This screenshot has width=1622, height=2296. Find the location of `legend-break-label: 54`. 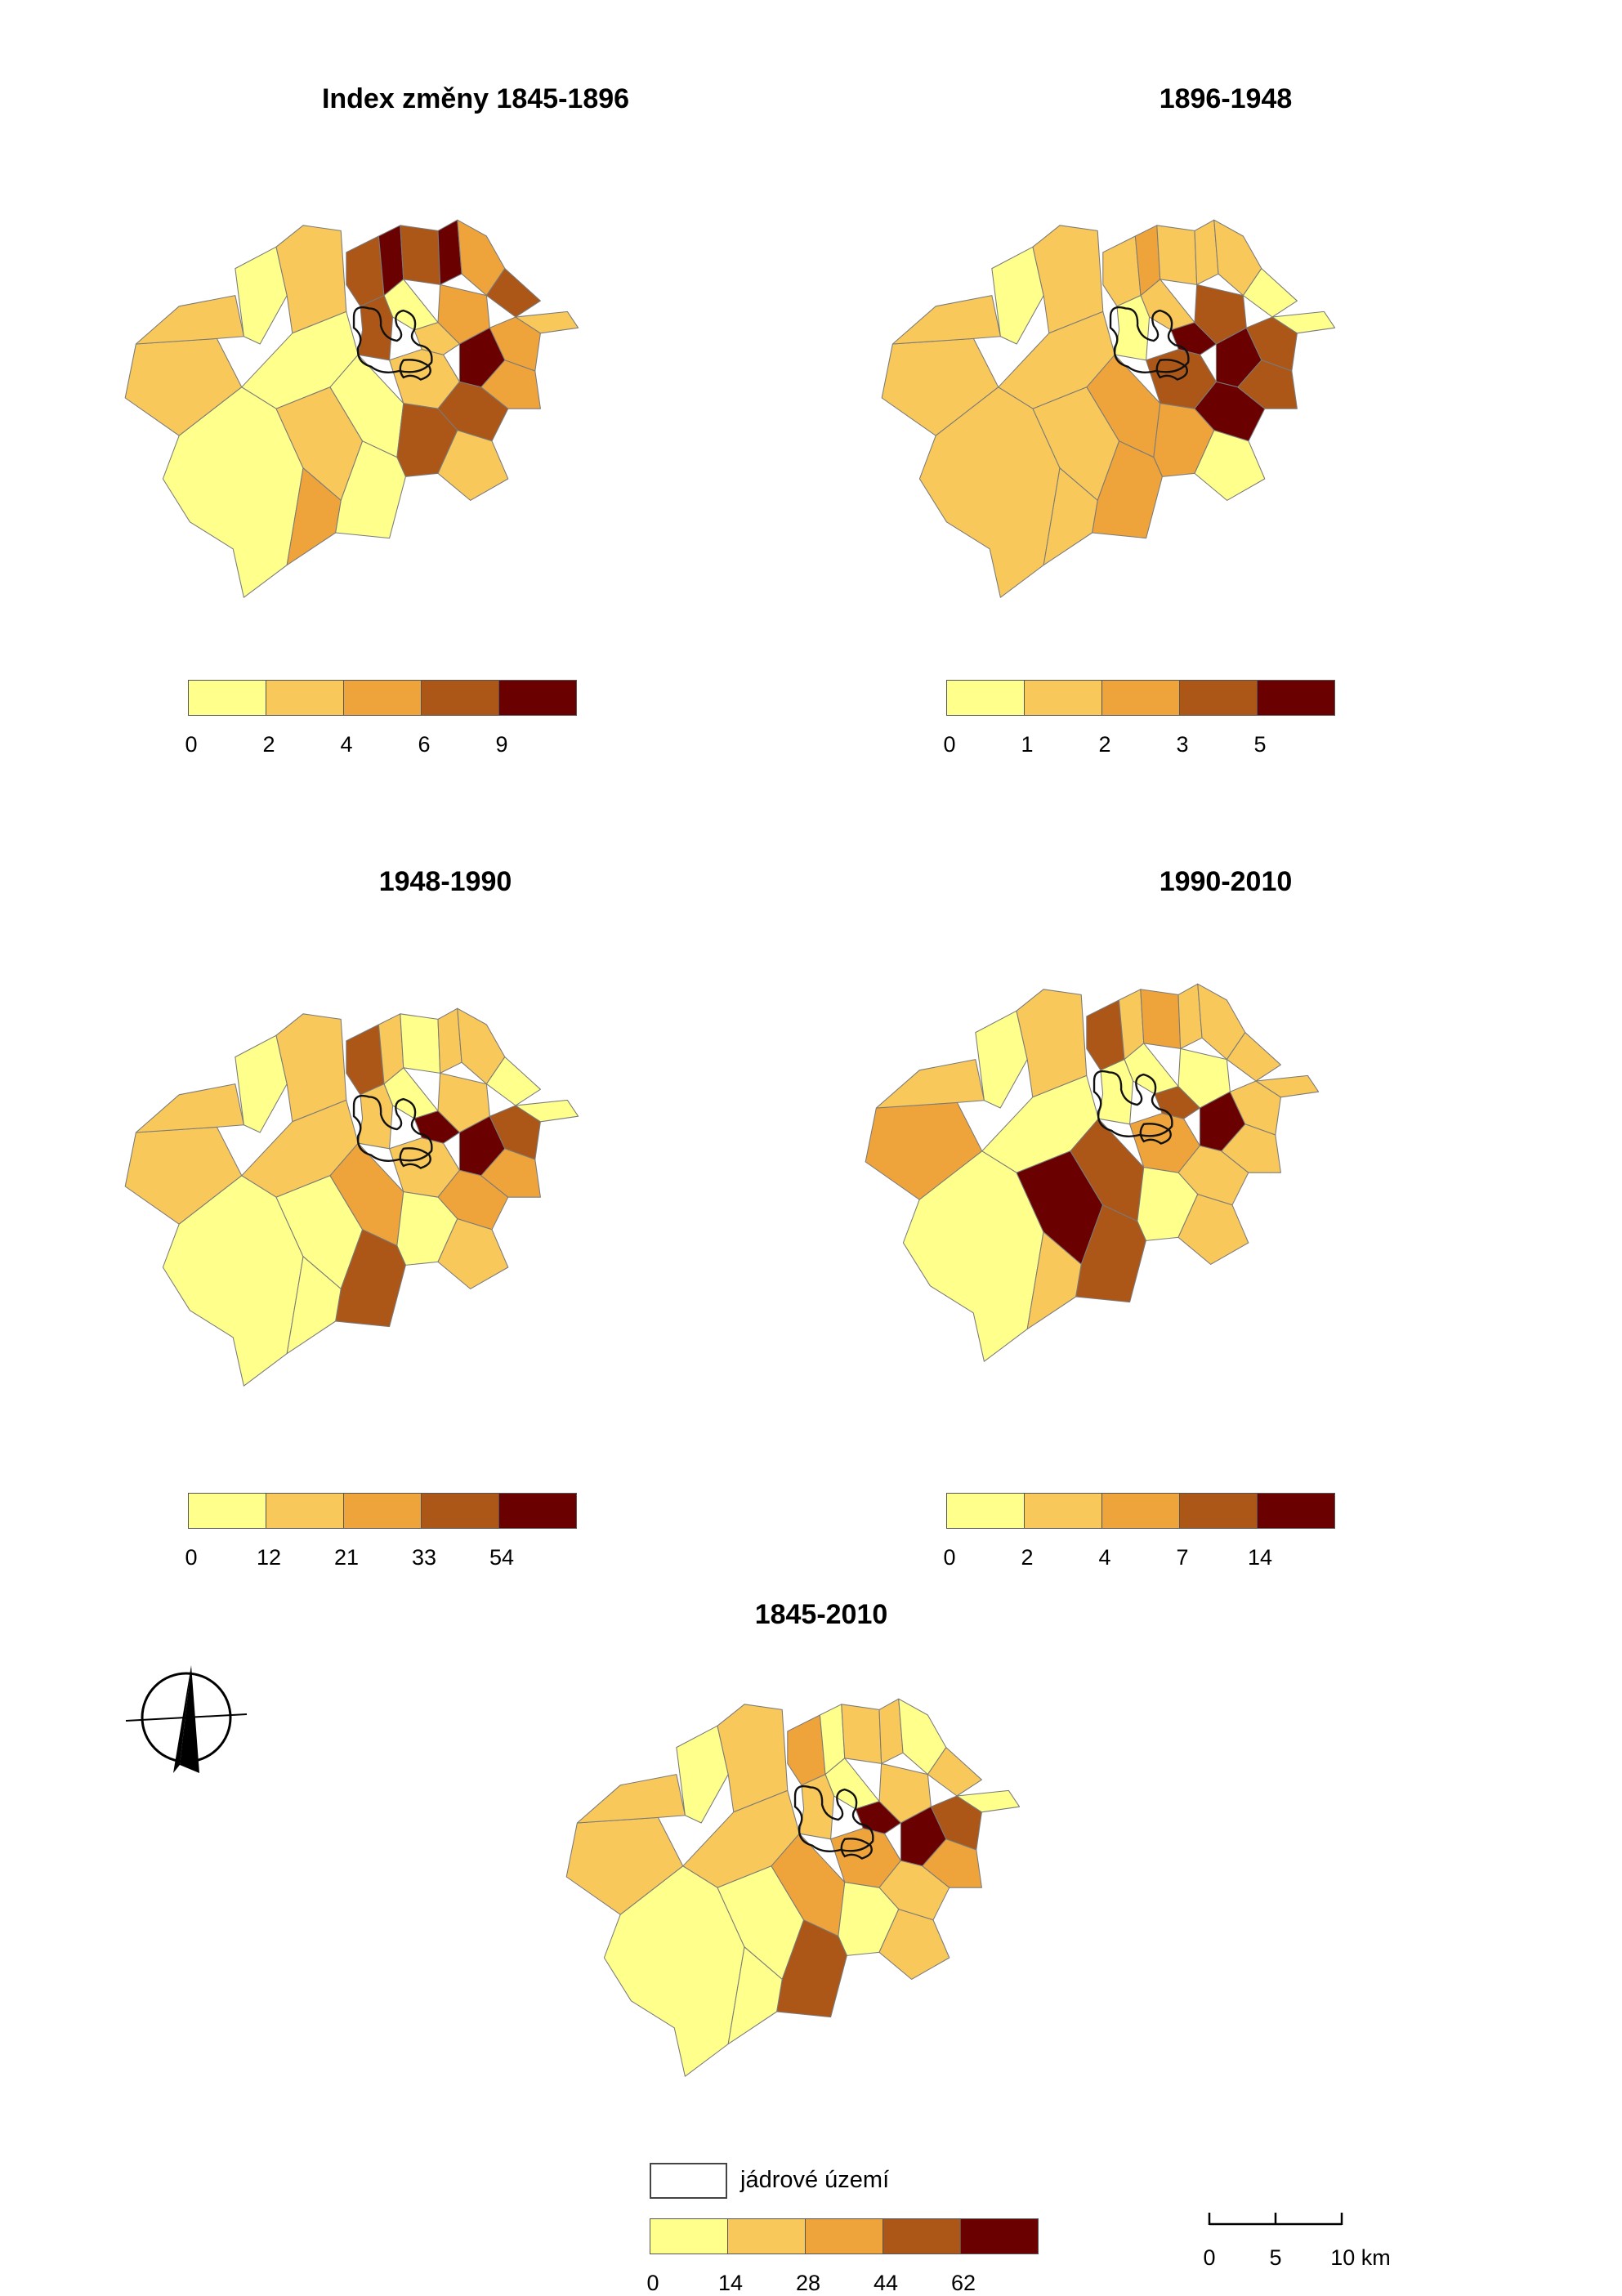

legend-break-label: 54 is located at coordinates (502, 1557).